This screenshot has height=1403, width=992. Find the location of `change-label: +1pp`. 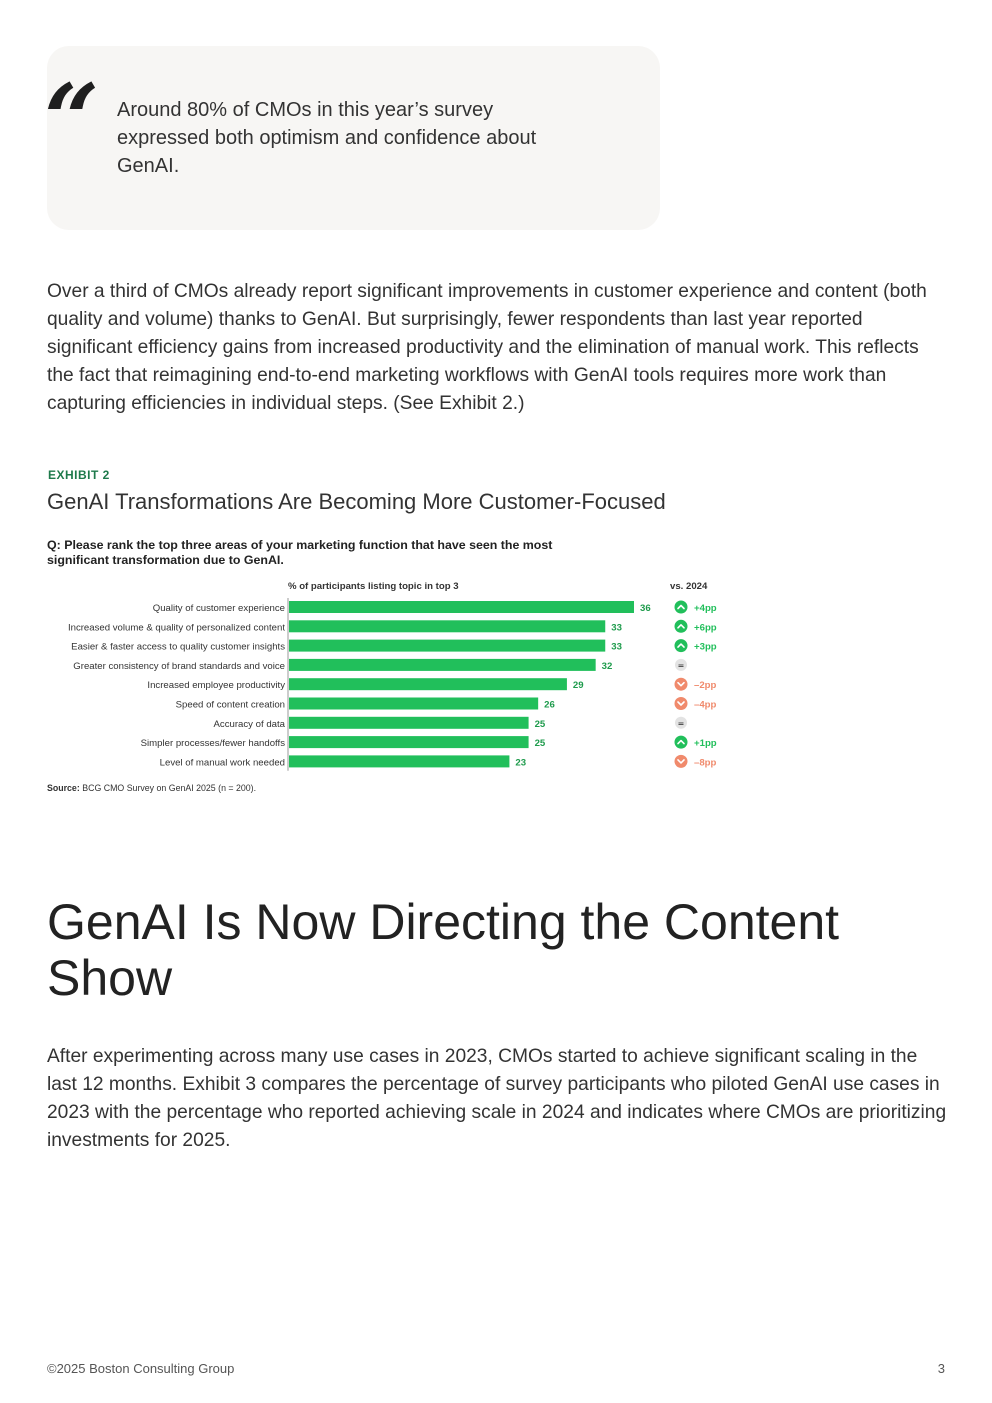

change-label: +1pp is located at coordinates (705, 743).